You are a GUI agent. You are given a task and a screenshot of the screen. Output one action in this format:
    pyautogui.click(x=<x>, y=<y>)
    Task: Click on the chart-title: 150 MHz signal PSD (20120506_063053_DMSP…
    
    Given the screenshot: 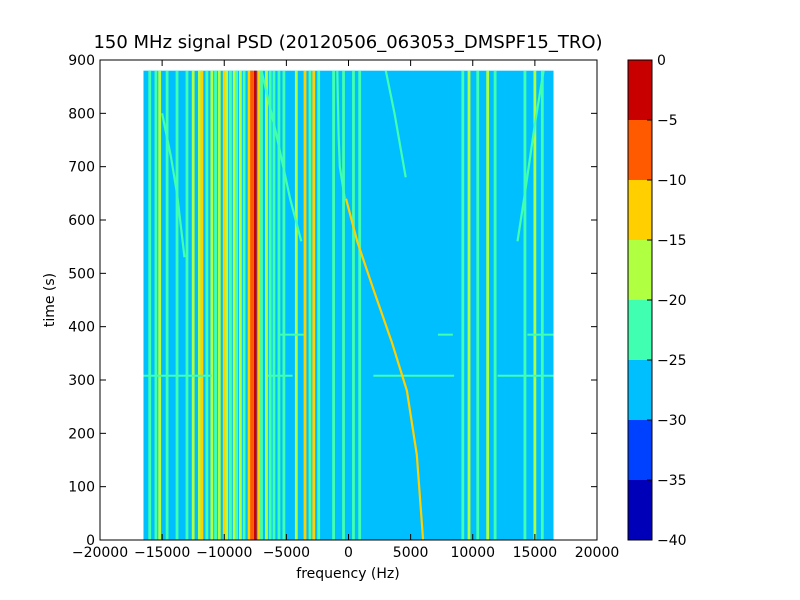 What is the action you would take?
    pyautogui.click(x=347, y=42)
    